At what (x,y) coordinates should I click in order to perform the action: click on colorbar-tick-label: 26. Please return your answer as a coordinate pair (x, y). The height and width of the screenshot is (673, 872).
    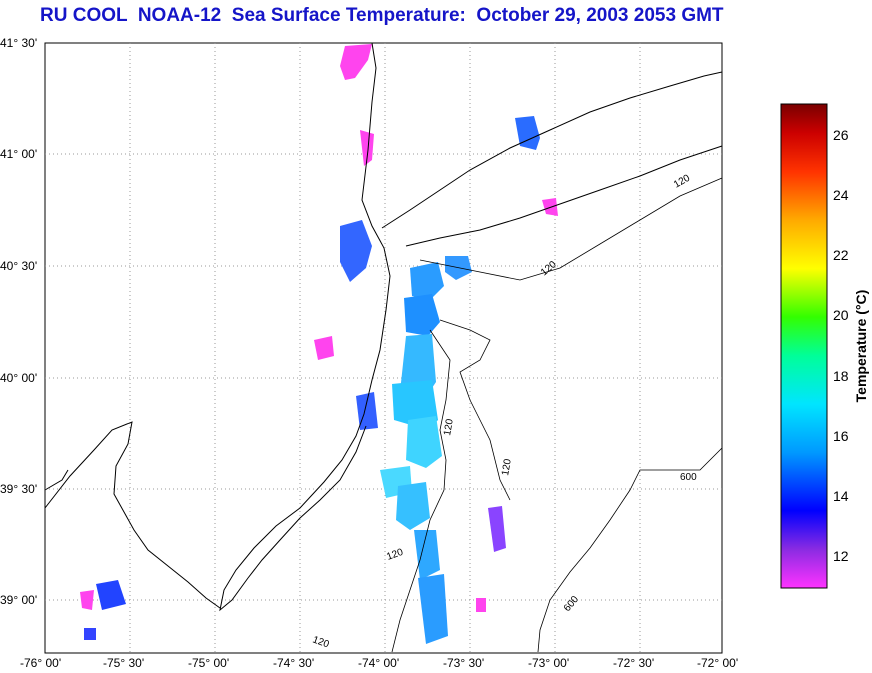
    Looking at the image, I should click on (841, 135).